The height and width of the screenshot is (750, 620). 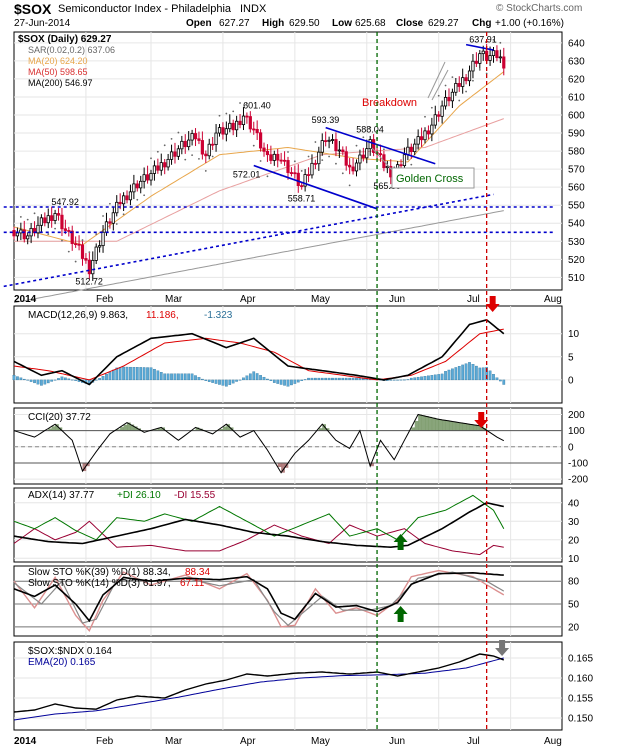 What do you see at coordinates (302, 198) in the screenshot?
I see `price-label: 558.71` at bounding box center [302, 198].